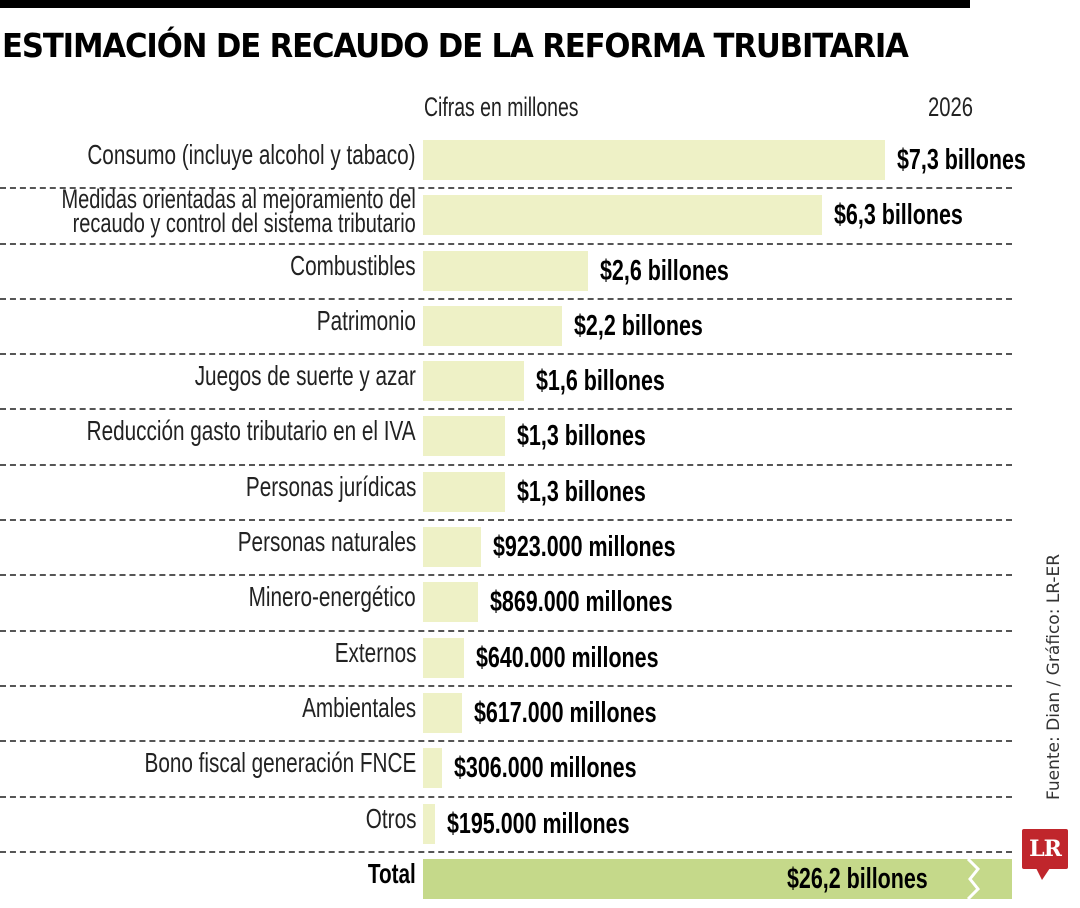 The width and height of the screenshot is (1080, 908). What do you see at coordinates (375, 652) in the screenshot?
I see `bar-label: Externos` at bounding box center [375, 652].